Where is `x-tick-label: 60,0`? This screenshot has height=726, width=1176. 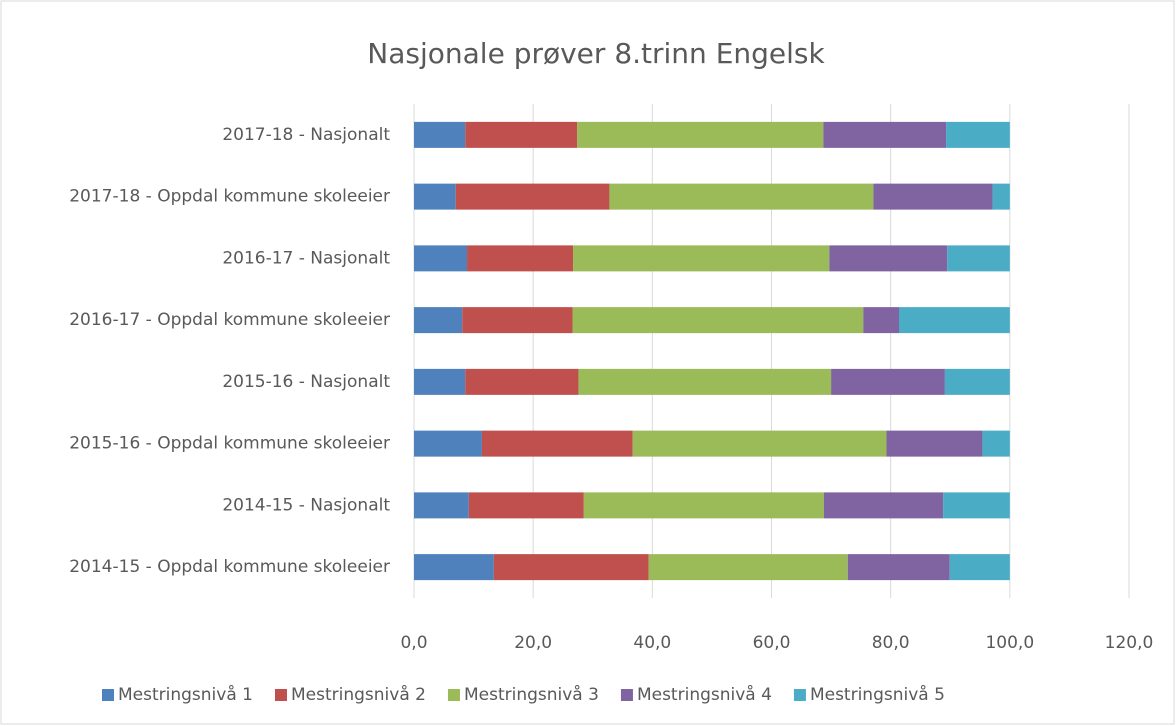 x-tick-label: 60,0 is located at coordinates (772, 643).